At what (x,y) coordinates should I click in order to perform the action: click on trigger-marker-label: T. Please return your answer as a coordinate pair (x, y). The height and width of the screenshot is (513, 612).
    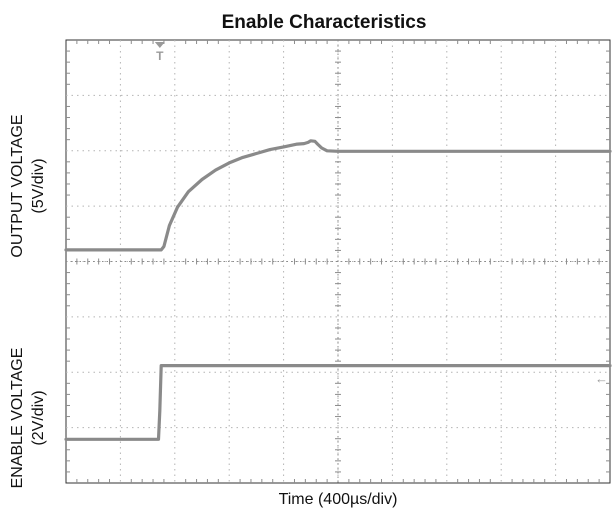
    Looking at the image, I should click on (160, 56).